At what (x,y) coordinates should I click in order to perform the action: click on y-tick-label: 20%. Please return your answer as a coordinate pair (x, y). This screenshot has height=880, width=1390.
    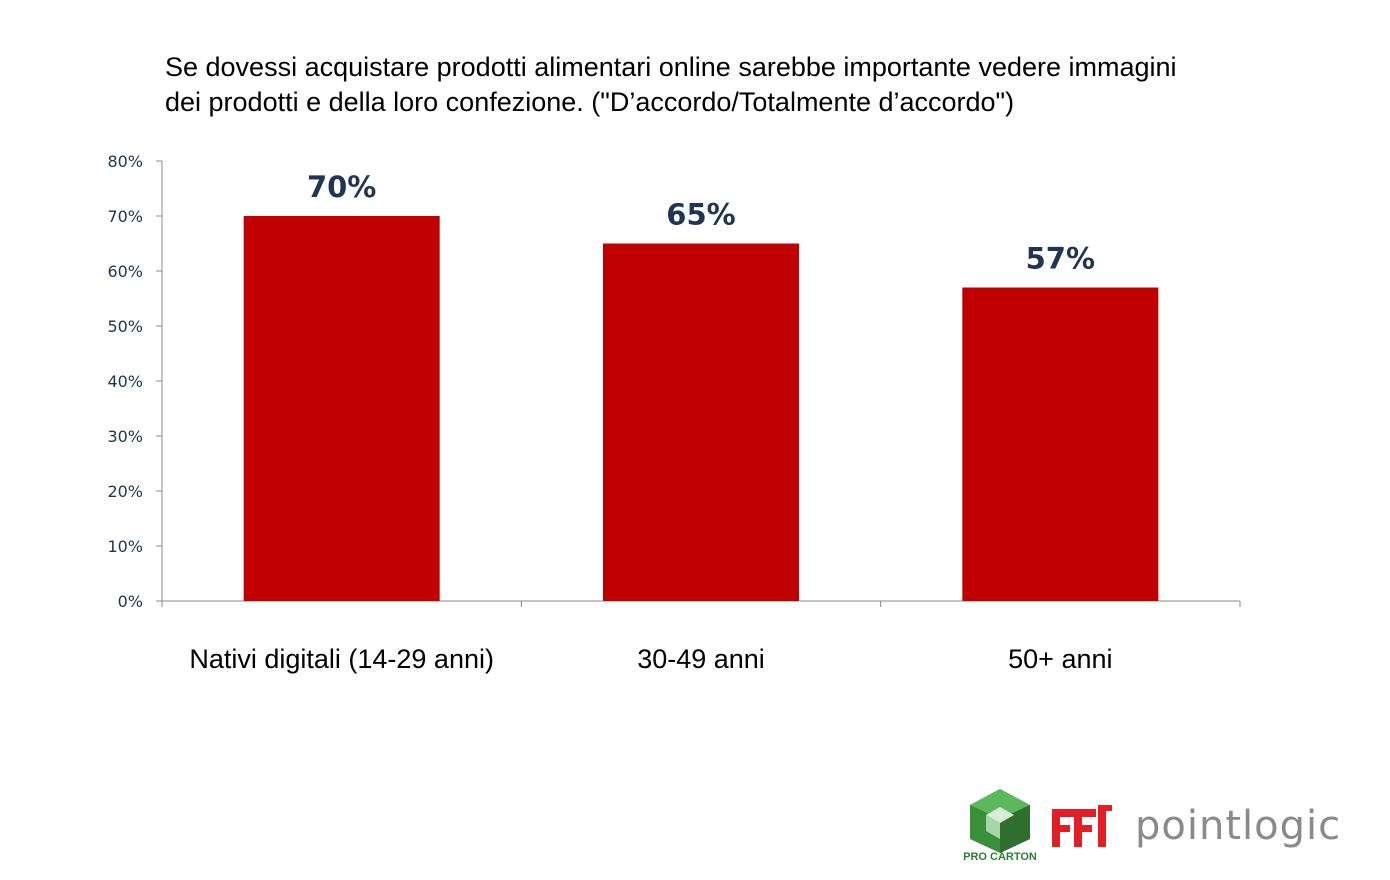
    Looking at the image, I should click on (125, 491).